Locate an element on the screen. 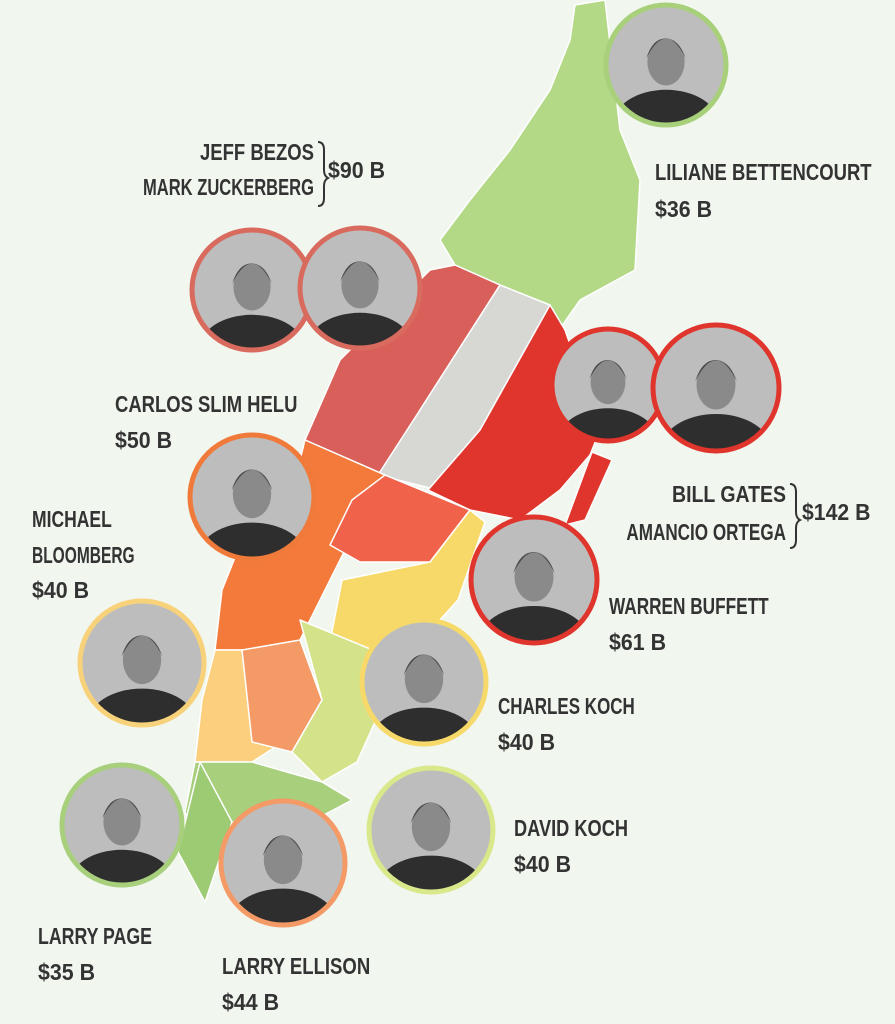  group-name: AMANCIO ORTEGA is located at coordinates (706, 532).